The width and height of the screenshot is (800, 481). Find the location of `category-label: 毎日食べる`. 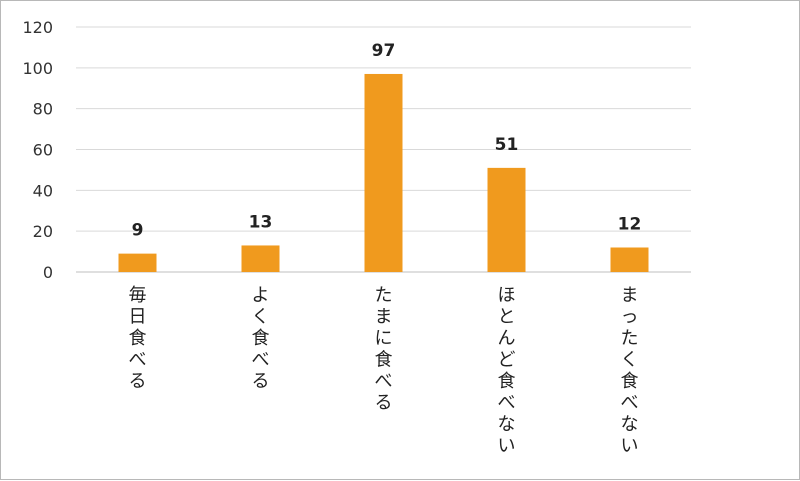

category-label: 毎日食べる is located at coordinates (138, 338).